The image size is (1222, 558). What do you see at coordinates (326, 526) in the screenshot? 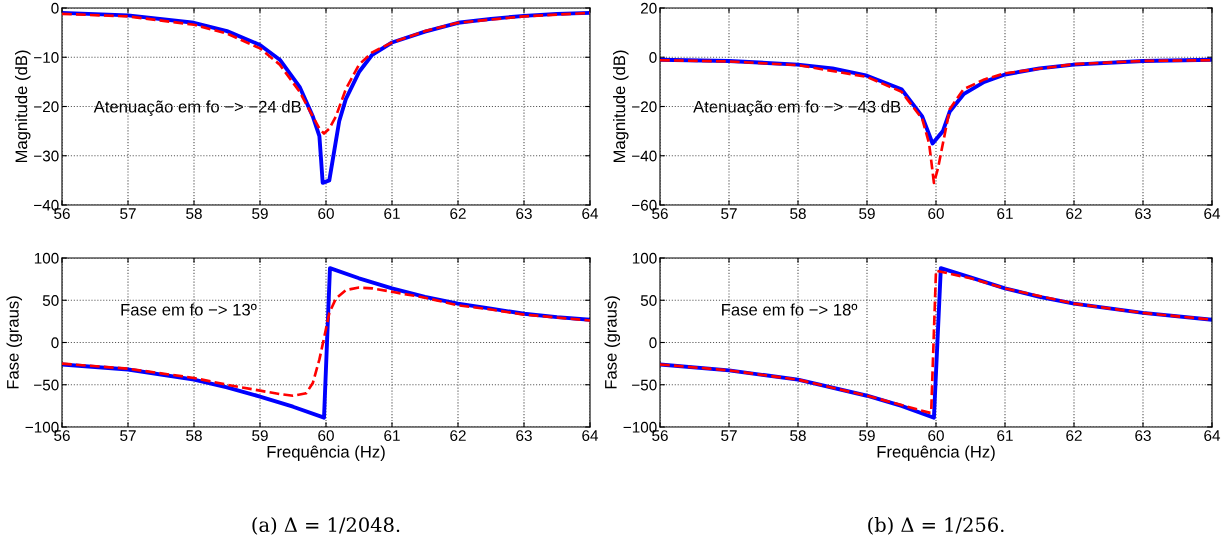
I see `text: (a) Δ = 1/2048.` at bounding box center [326, 526].